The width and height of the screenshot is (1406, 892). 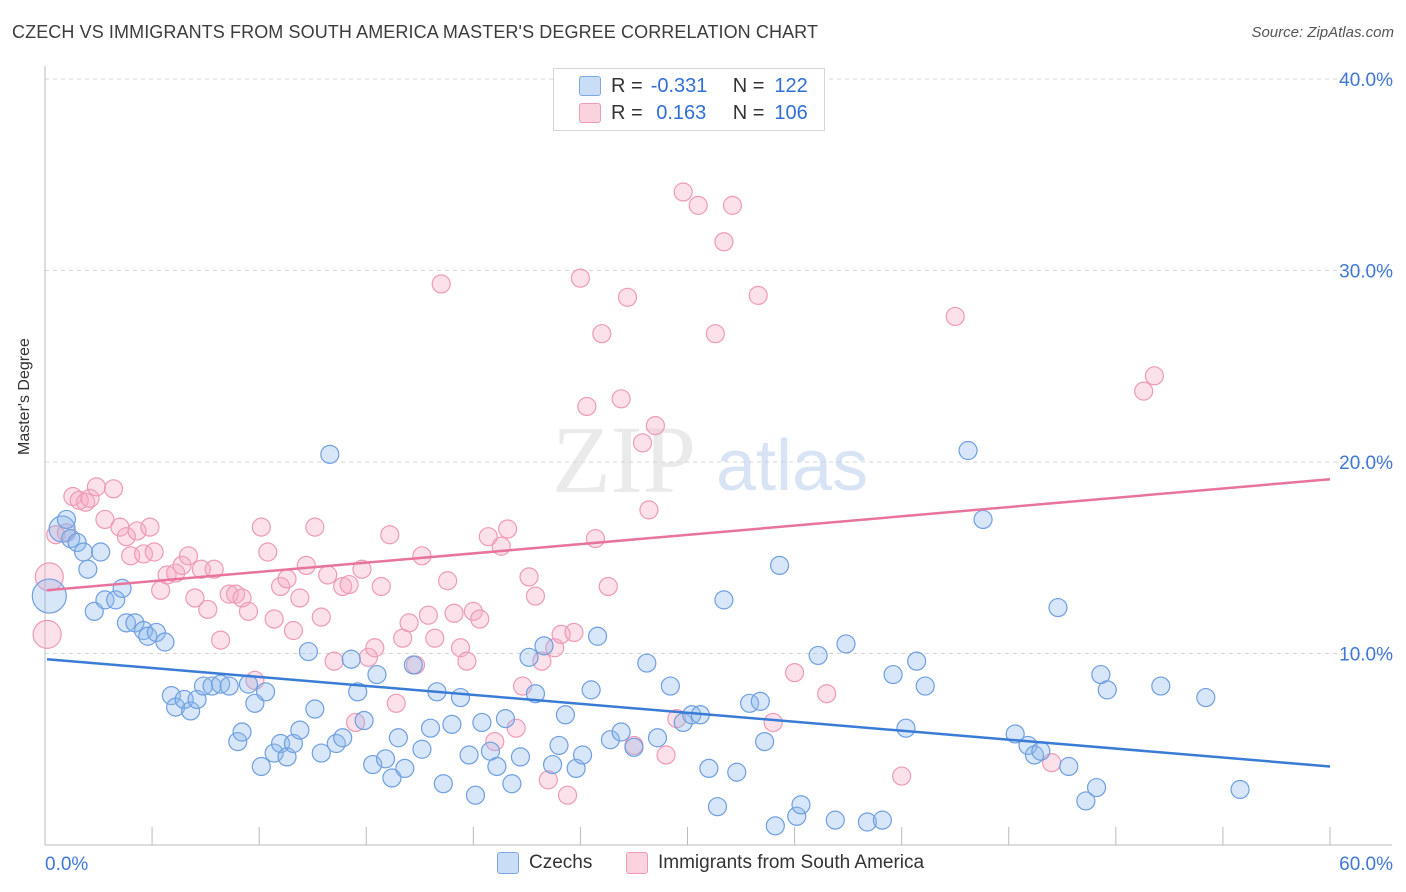 What do you see at coordinates (791, 862) in the screenshot?
I see `legend-label-south-america: Immigrants from South America` at bounding box center [791, 862].